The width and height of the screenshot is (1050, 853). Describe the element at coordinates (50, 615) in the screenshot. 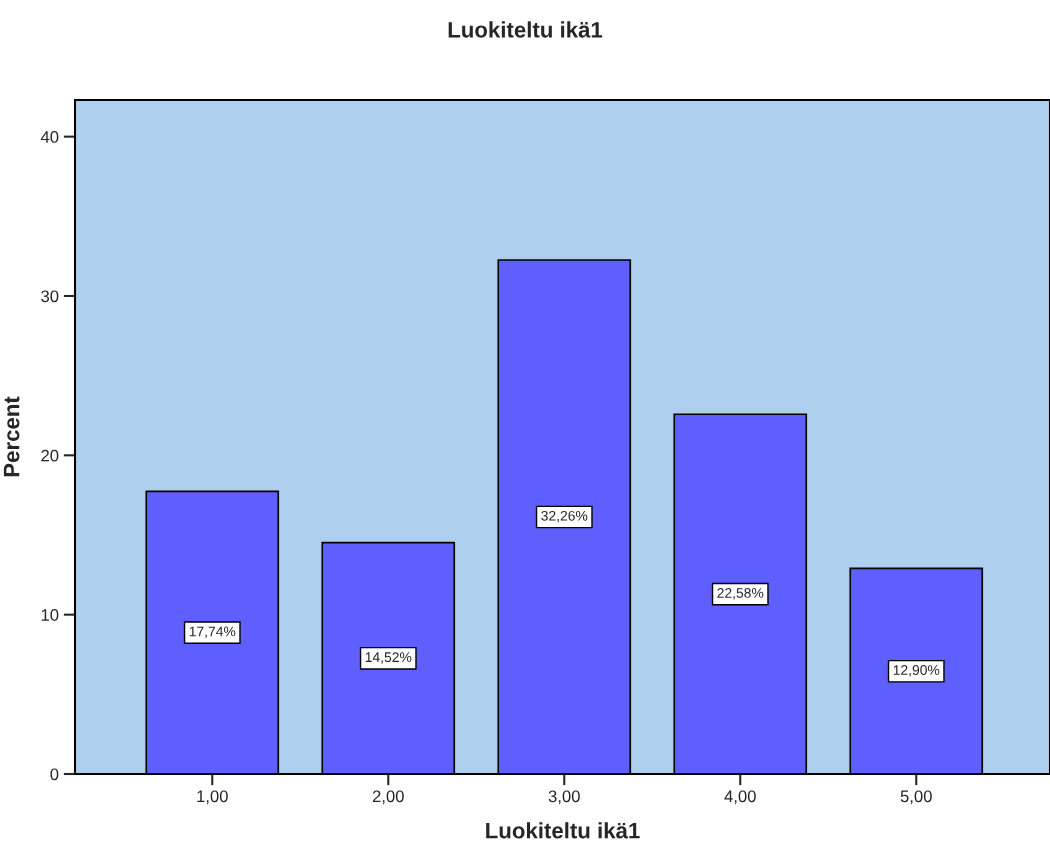

I see `y-tick-label: 10` at that location.